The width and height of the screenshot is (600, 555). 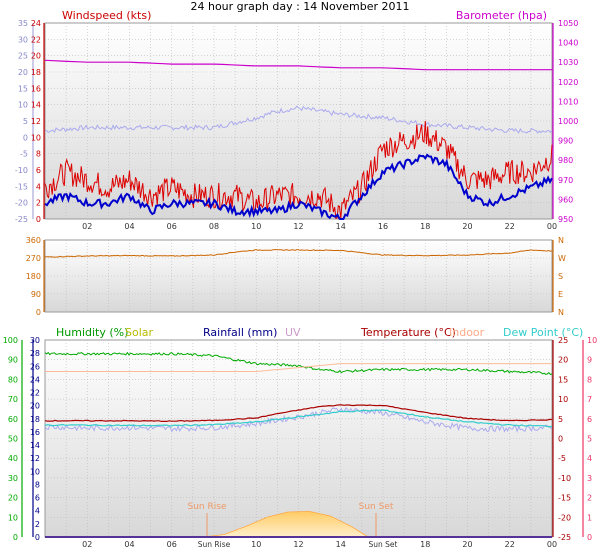 What do you see at coordinates (36, 105) in the screenshot?
I see `panel1-left-inner-tick-label: 14` at bounding box center [36, 105].